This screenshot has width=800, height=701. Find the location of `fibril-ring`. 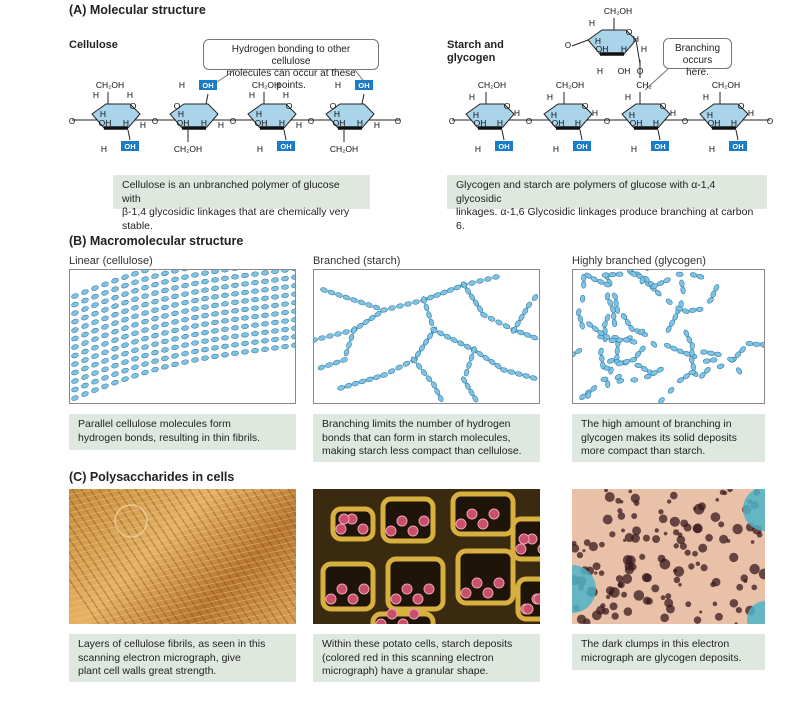

fibril-ring is located at coordinates (131, 521).